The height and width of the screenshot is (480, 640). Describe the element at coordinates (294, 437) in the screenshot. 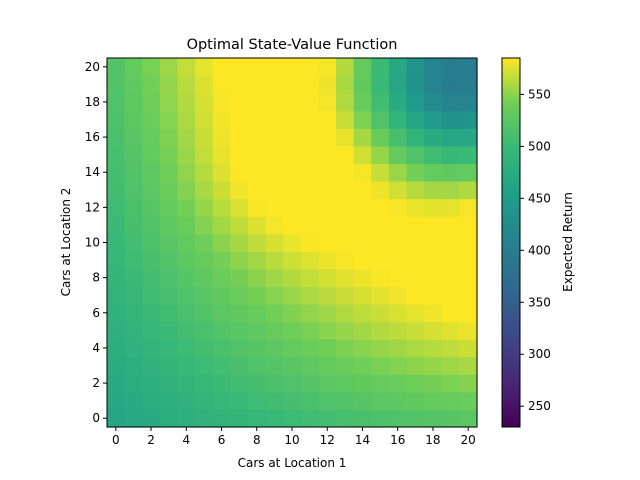

I see `x-axis: 0 2 4 6 8 10 12 14 16 18 20` at that location.